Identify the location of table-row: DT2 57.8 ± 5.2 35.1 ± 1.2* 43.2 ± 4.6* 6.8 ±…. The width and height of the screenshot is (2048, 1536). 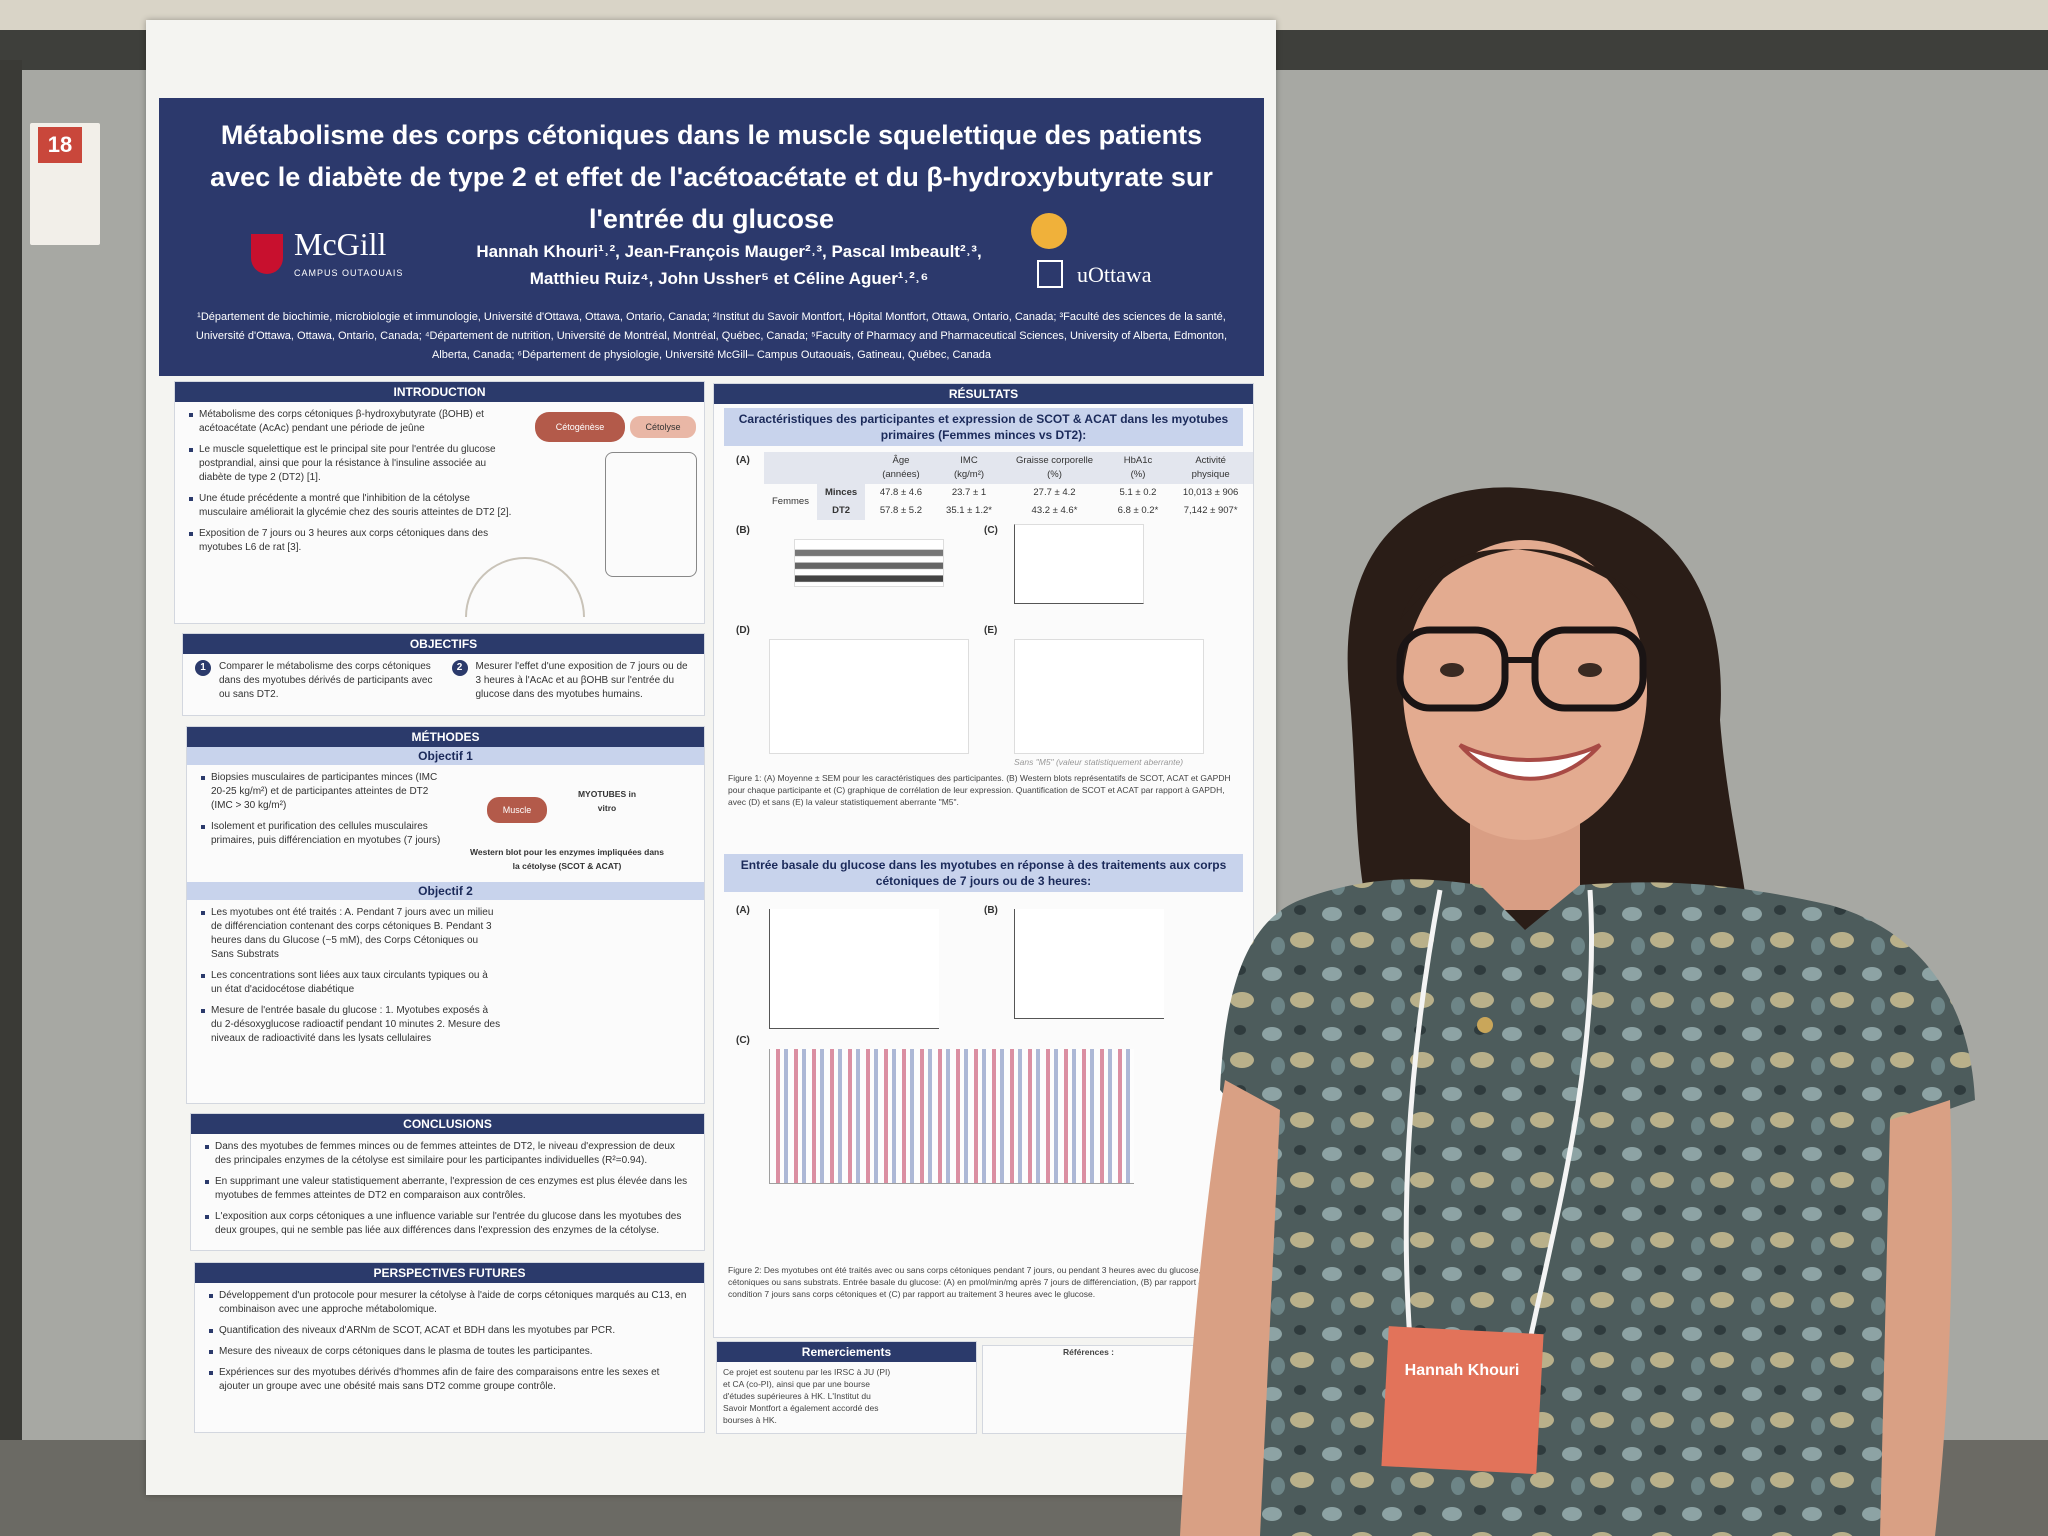
(1008, 511).